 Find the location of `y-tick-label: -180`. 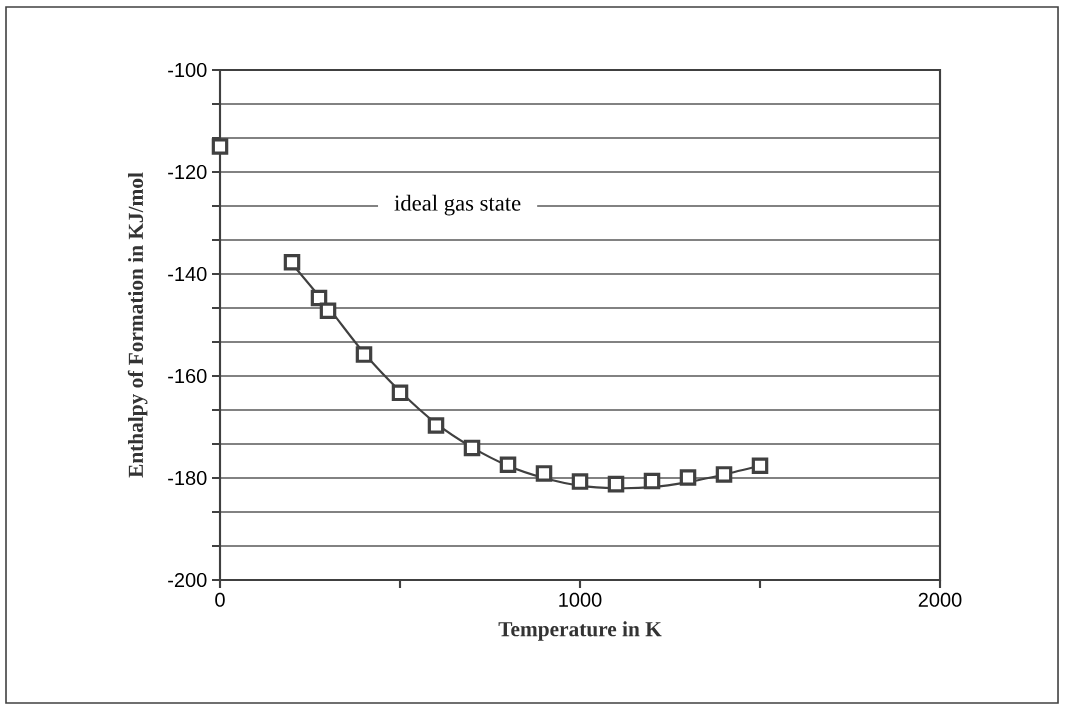

y-tick-label: -180 is located at coordinates (187, 478).